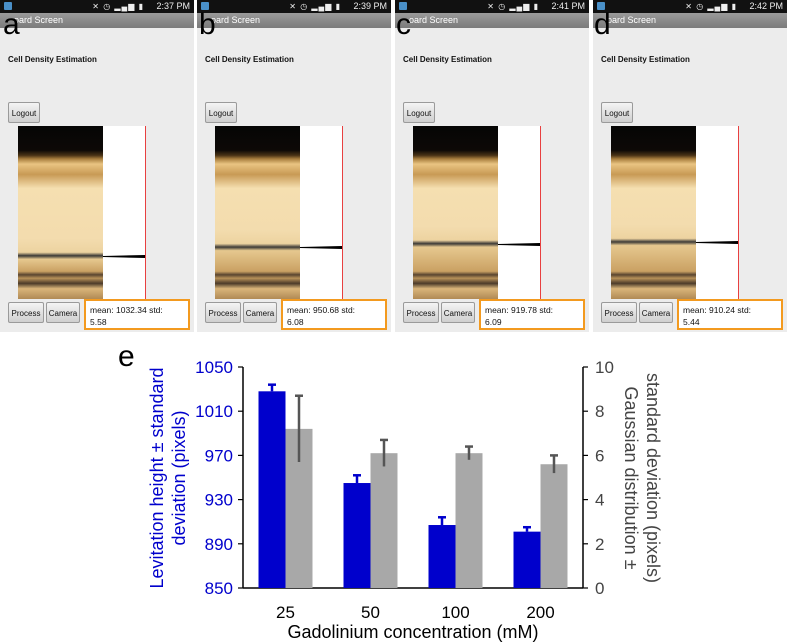 The image size is (787, 643). Describe the element at coordinates (519, 310) in the screenshot. I see `result-mean-text: mean: 919.78 std:` at that location.